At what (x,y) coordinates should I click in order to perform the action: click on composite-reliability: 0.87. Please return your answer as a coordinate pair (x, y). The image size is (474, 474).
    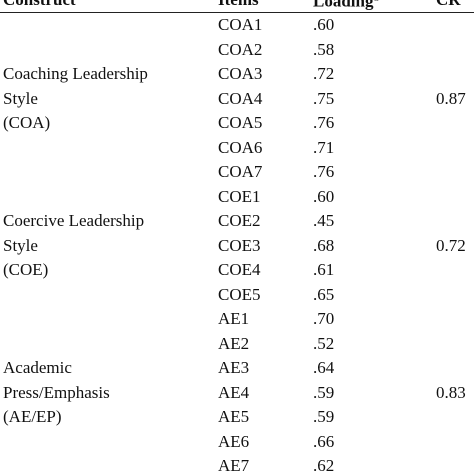
    Looking at the image, I should click on (451, 98).